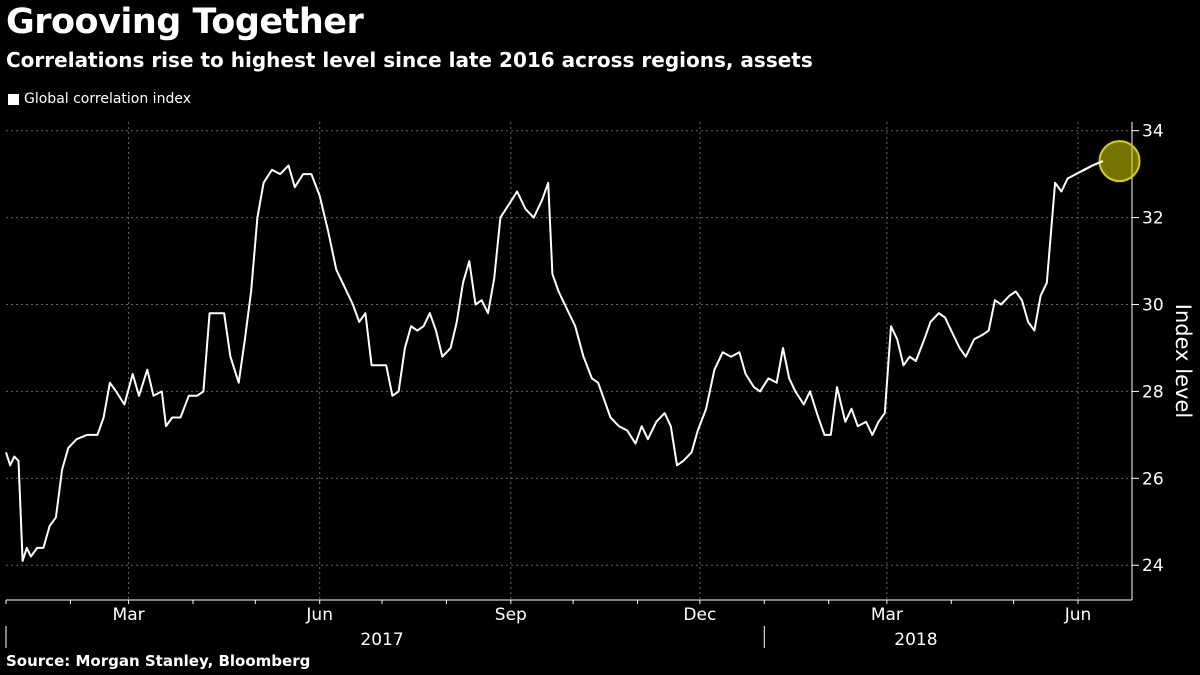  I want to click on highlight-layer, so click(1108, 161).